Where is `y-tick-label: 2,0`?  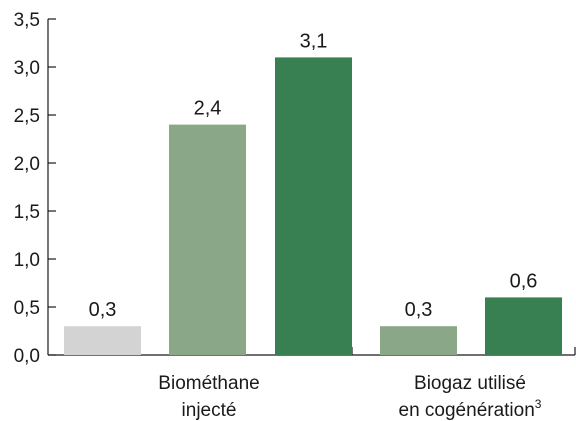
y-tick-label: 2,0 is located at coordinates (27, 164).